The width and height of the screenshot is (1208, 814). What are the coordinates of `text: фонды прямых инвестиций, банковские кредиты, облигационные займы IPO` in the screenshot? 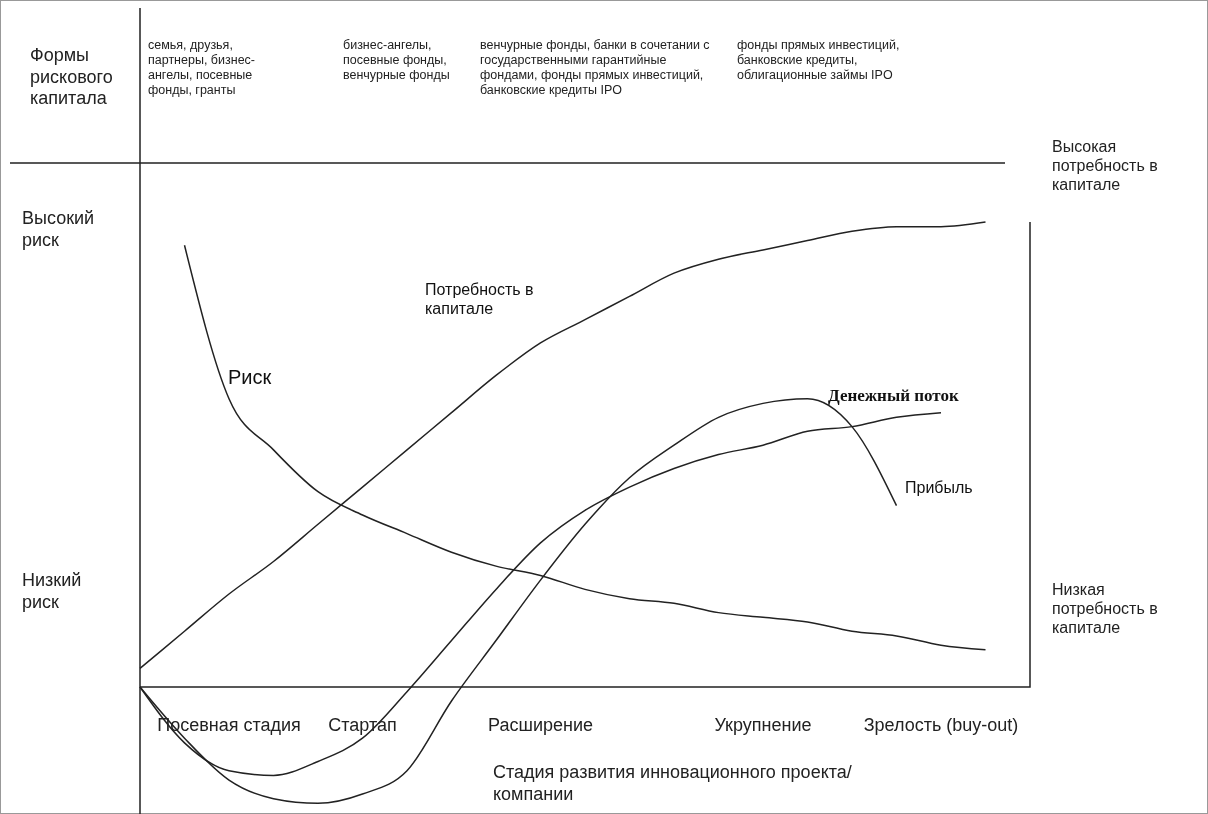 It's located at (819, 60).